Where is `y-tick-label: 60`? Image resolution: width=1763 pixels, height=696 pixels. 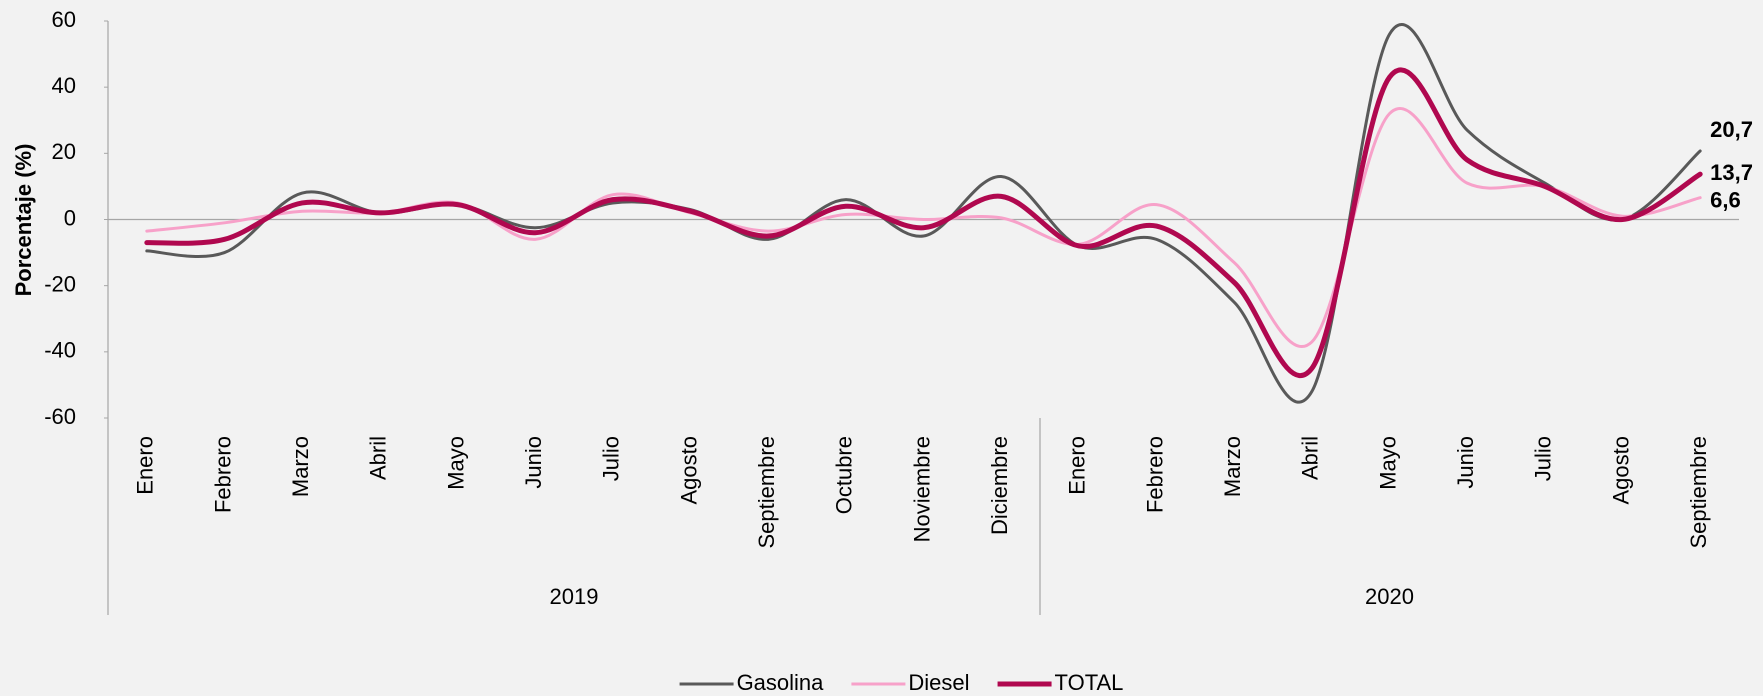
y-tick-label: 60 is located at coordinates (64, 19).